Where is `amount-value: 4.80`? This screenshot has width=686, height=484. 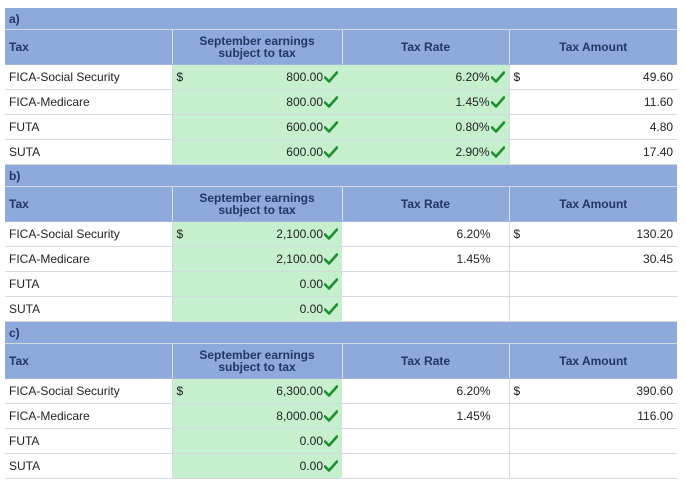 amount-value: 4.80 is located at coordinates (661, 127).